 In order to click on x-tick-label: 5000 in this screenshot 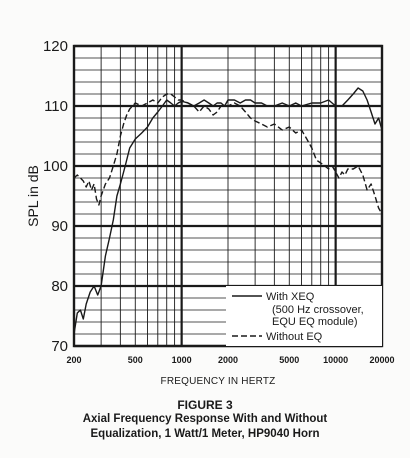, I will do `click(289, 360)`.